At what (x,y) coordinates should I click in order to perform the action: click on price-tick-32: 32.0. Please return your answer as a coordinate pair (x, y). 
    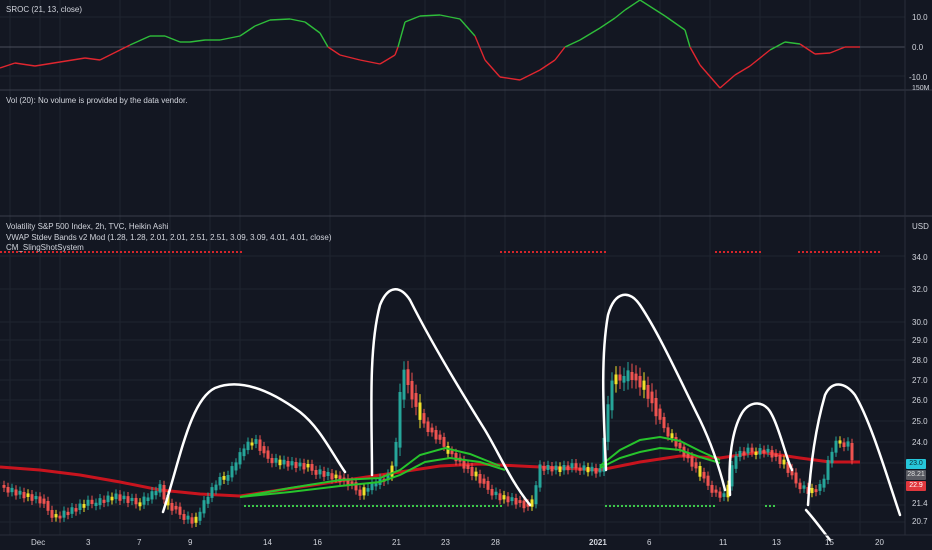
    Looking at the image, I should click on (920, 289).